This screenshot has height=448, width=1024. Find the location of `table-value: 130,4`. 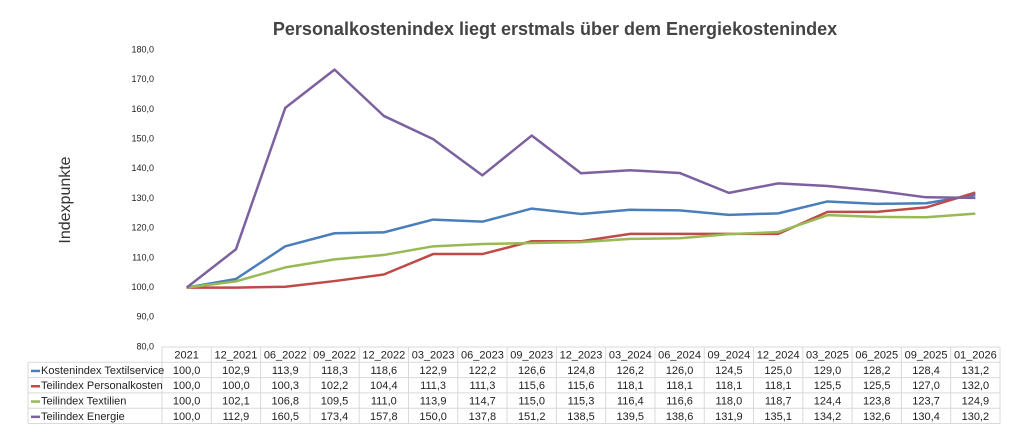

table-value: 130,4 is located at coordinates (926, 417).